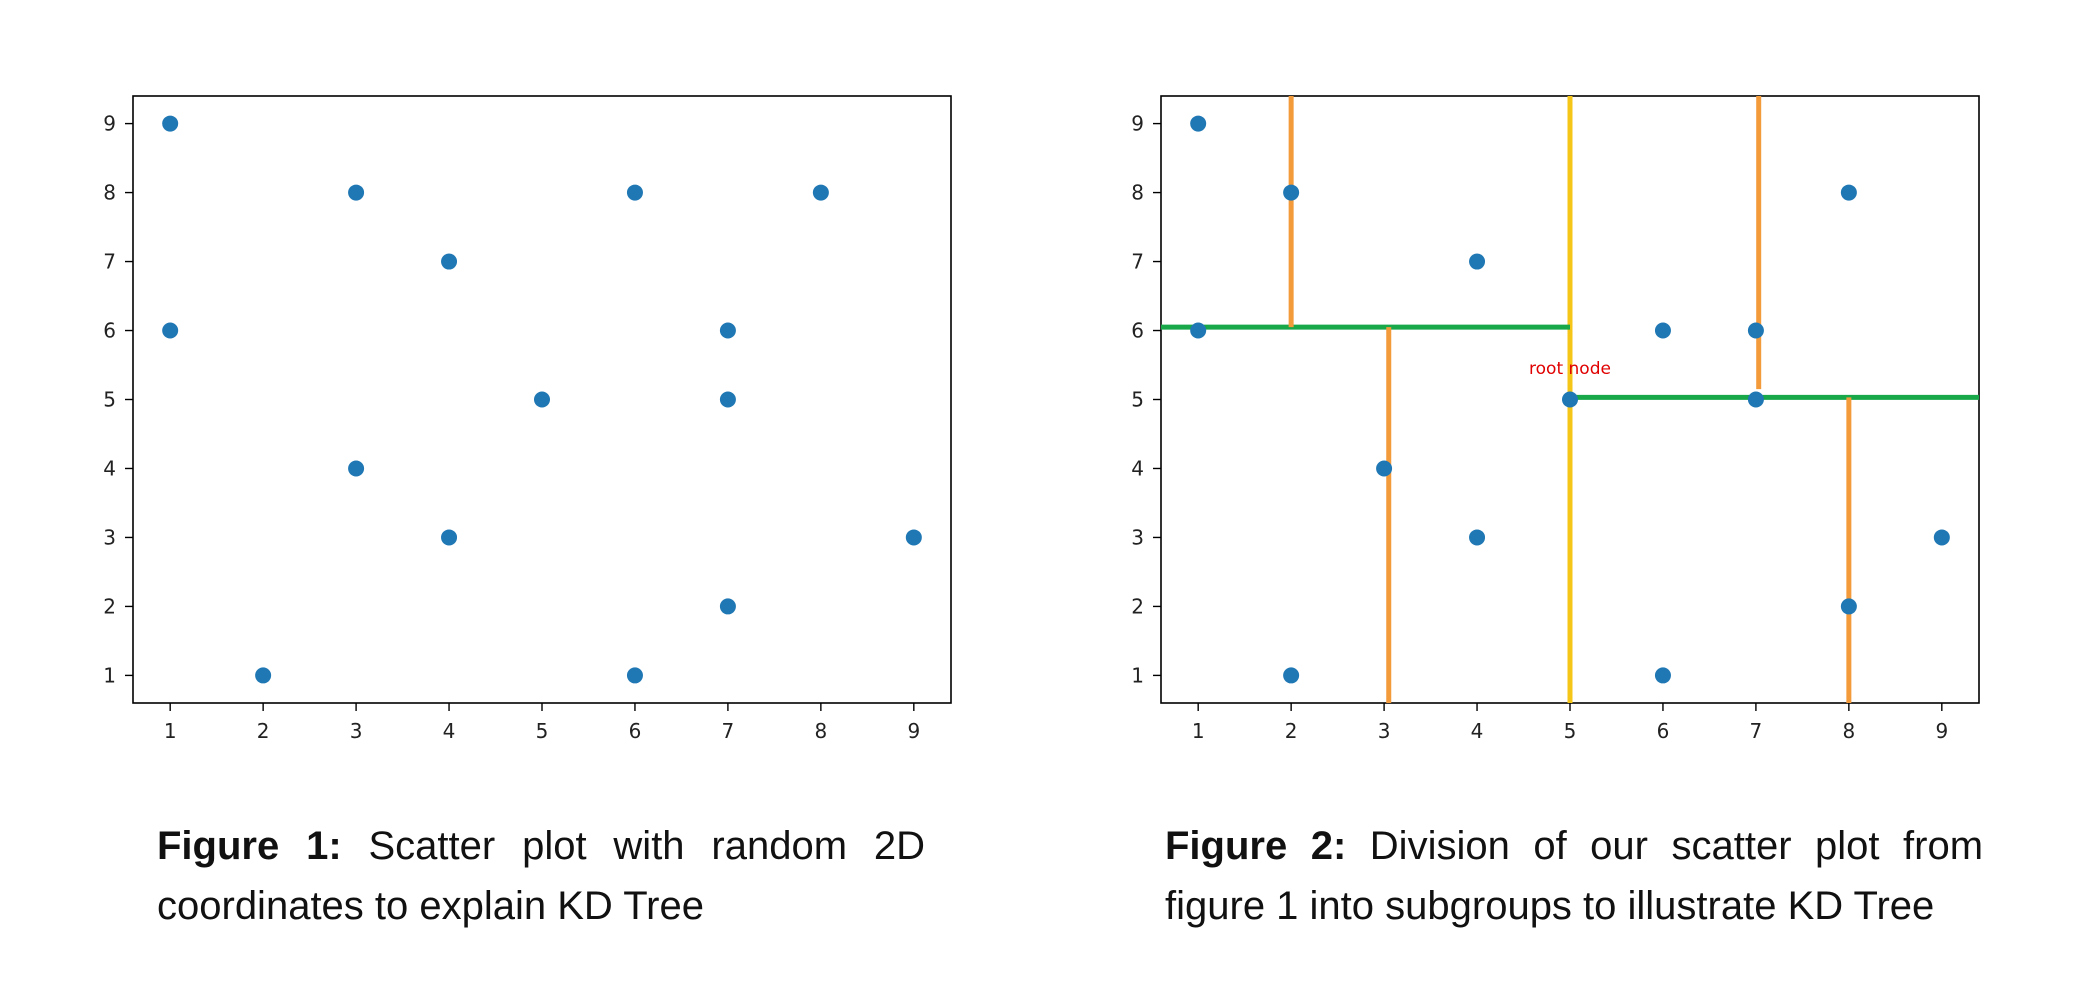 Image resolution: width=2079 pixels, height=991 pixels. I want to click on chart1-y-tick-label: 8, so click(109, 193).